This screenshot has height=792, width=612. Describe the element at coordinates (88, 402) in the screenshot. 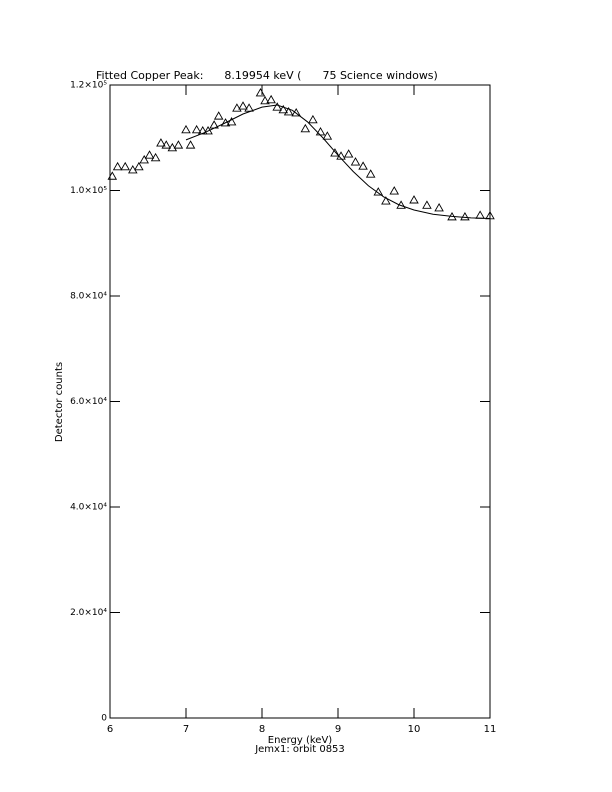

I see `y-tick-label: 6.0×10⁴` at that location.